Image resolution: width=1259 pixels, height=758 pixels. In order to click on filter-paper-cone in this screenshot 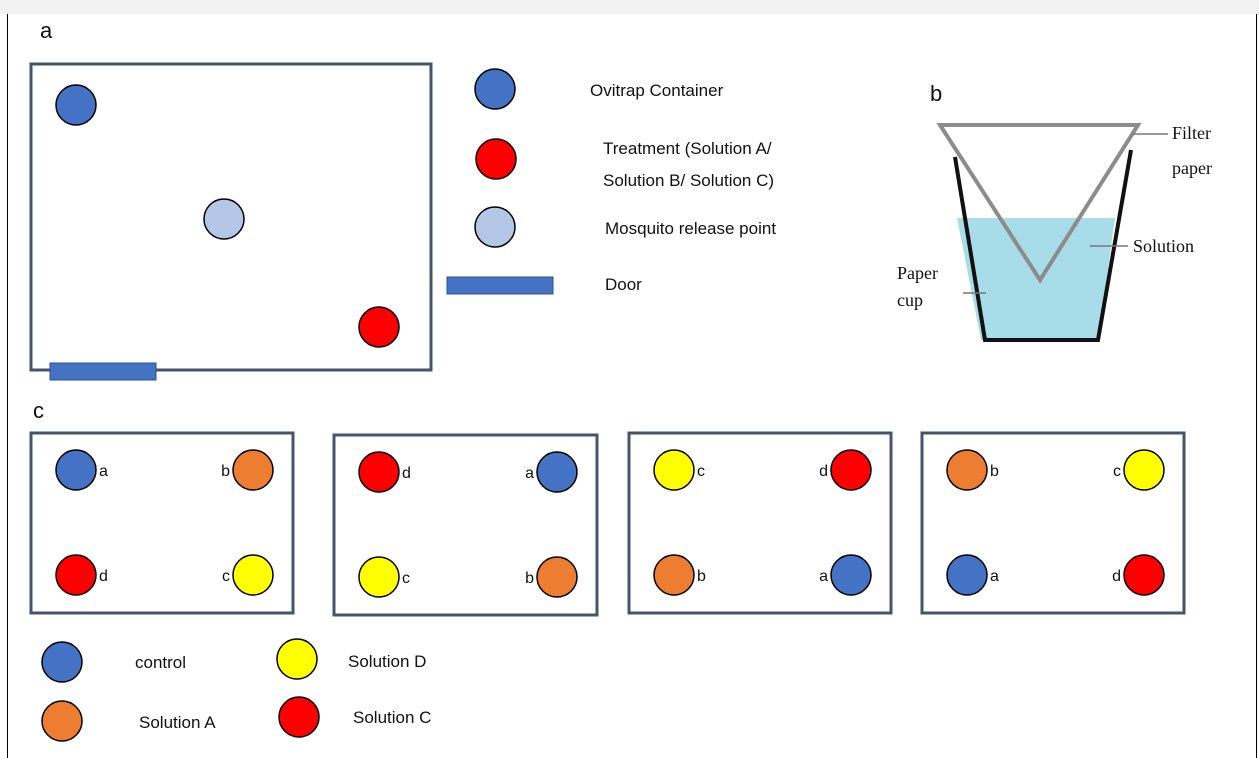, I will do `click(1039, 203)`.